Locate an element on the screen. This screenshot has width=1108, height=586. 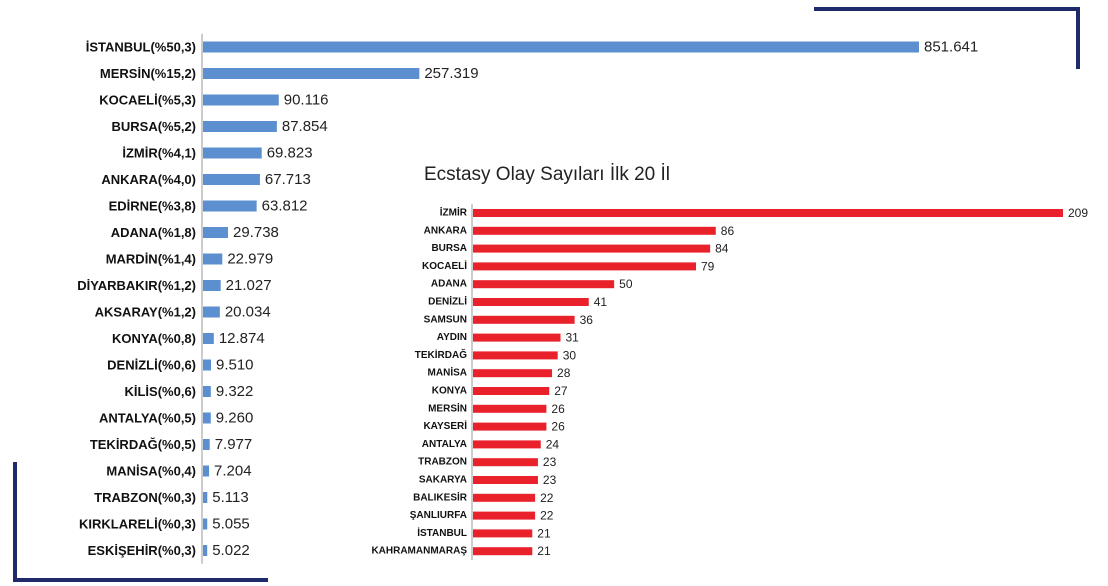
right-chart-category-label: ADANA is located at coordinates (449, 284).